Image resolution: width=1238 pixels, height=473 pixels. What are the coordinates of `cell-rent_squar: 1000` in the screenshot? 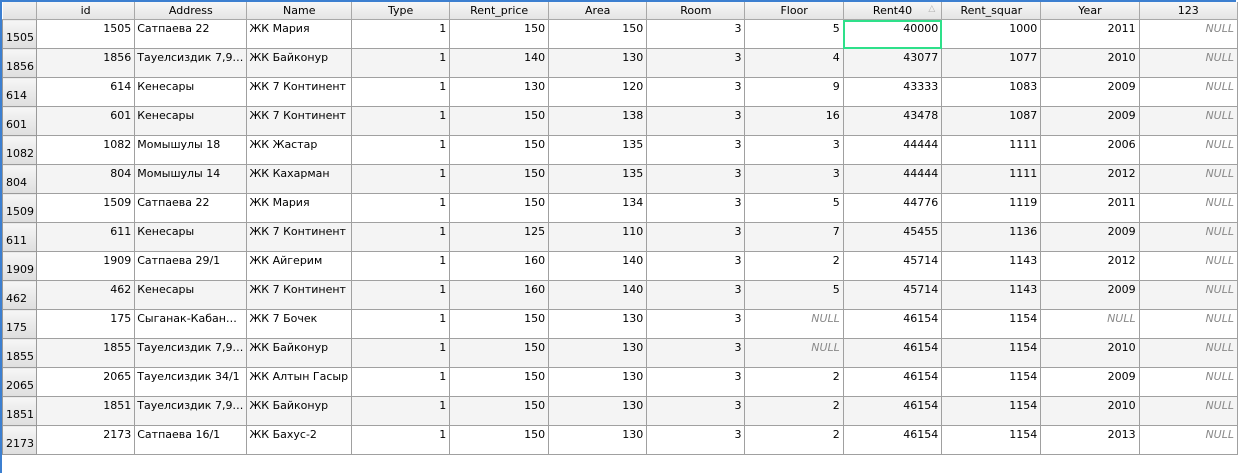 It's located at (991, 34).